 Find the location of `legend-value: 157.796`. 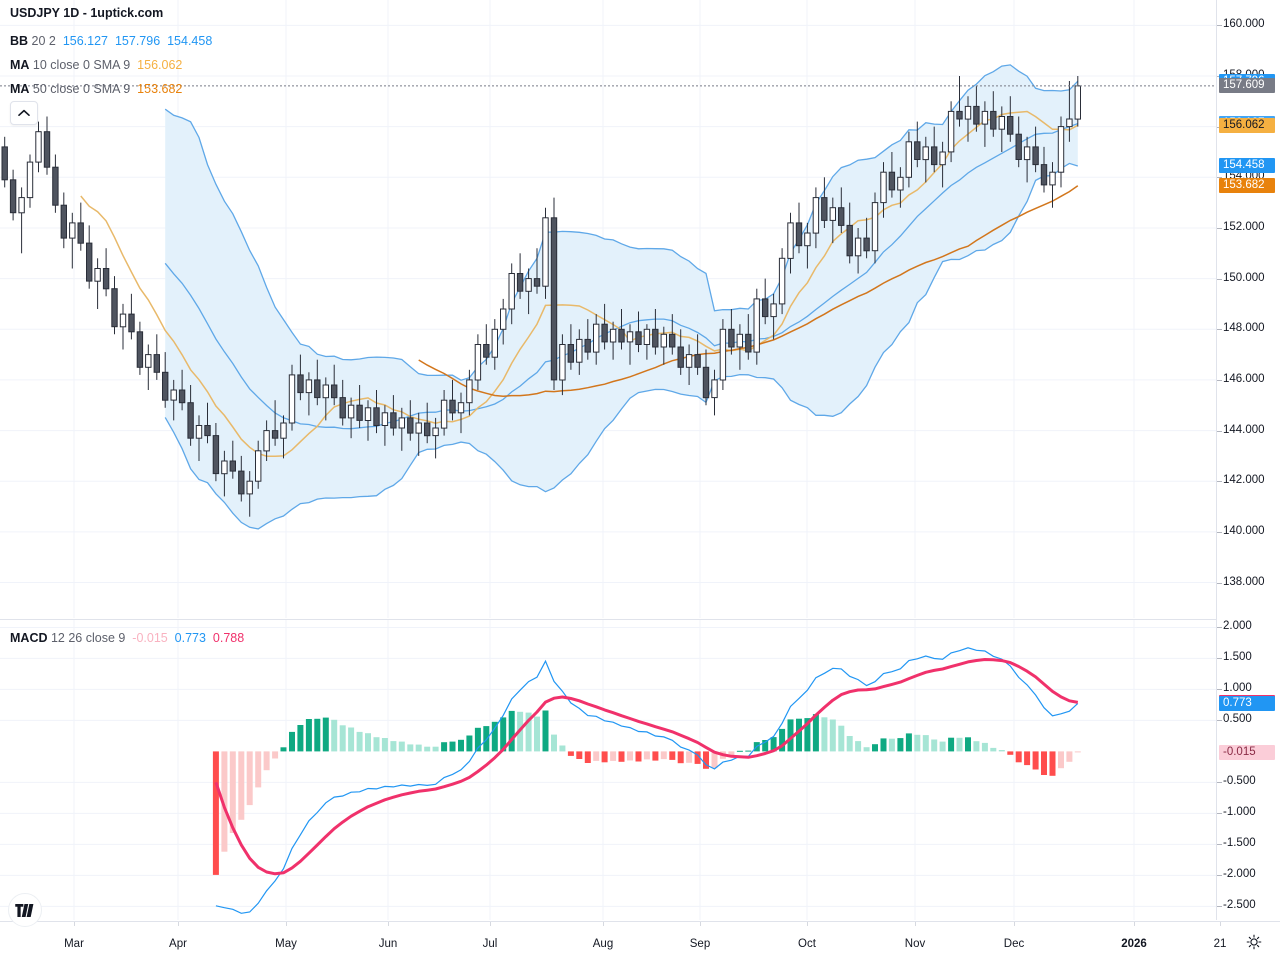

legend-value: 157.796 is located at coordinates (134, 41).